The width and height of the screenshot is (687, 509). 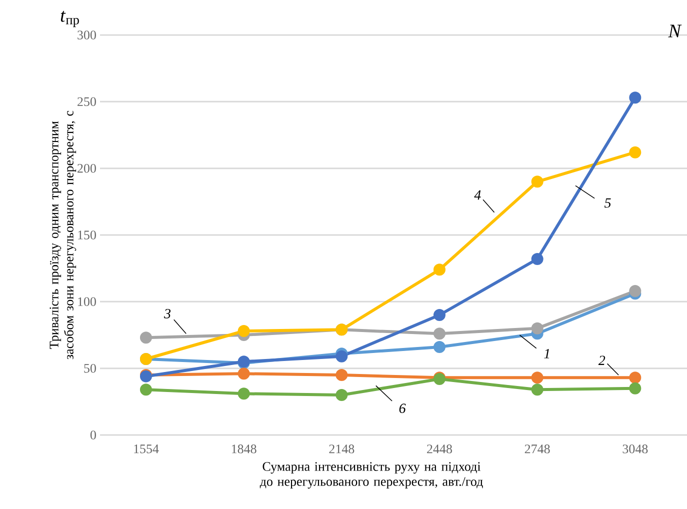 I want to click on y-tick-label: 200, so click(x=87, y=168).